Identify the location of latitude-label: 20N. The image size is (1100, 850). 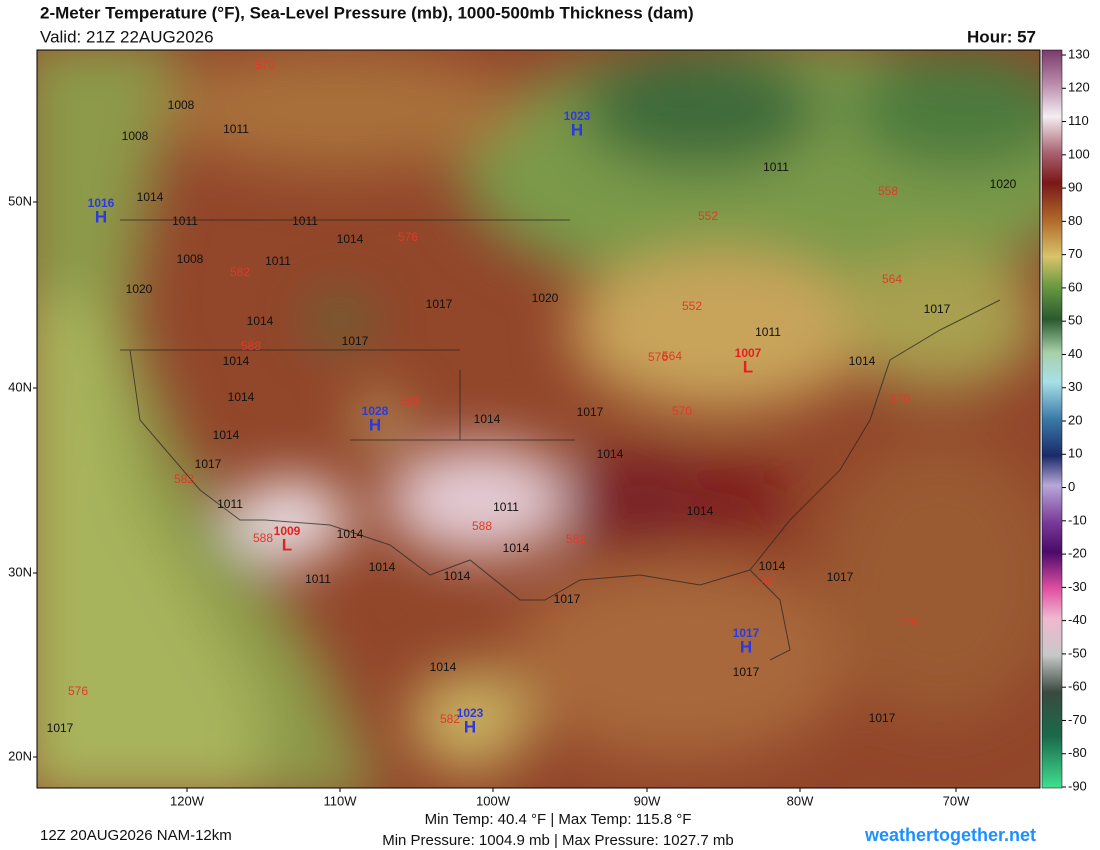
(20, 755).